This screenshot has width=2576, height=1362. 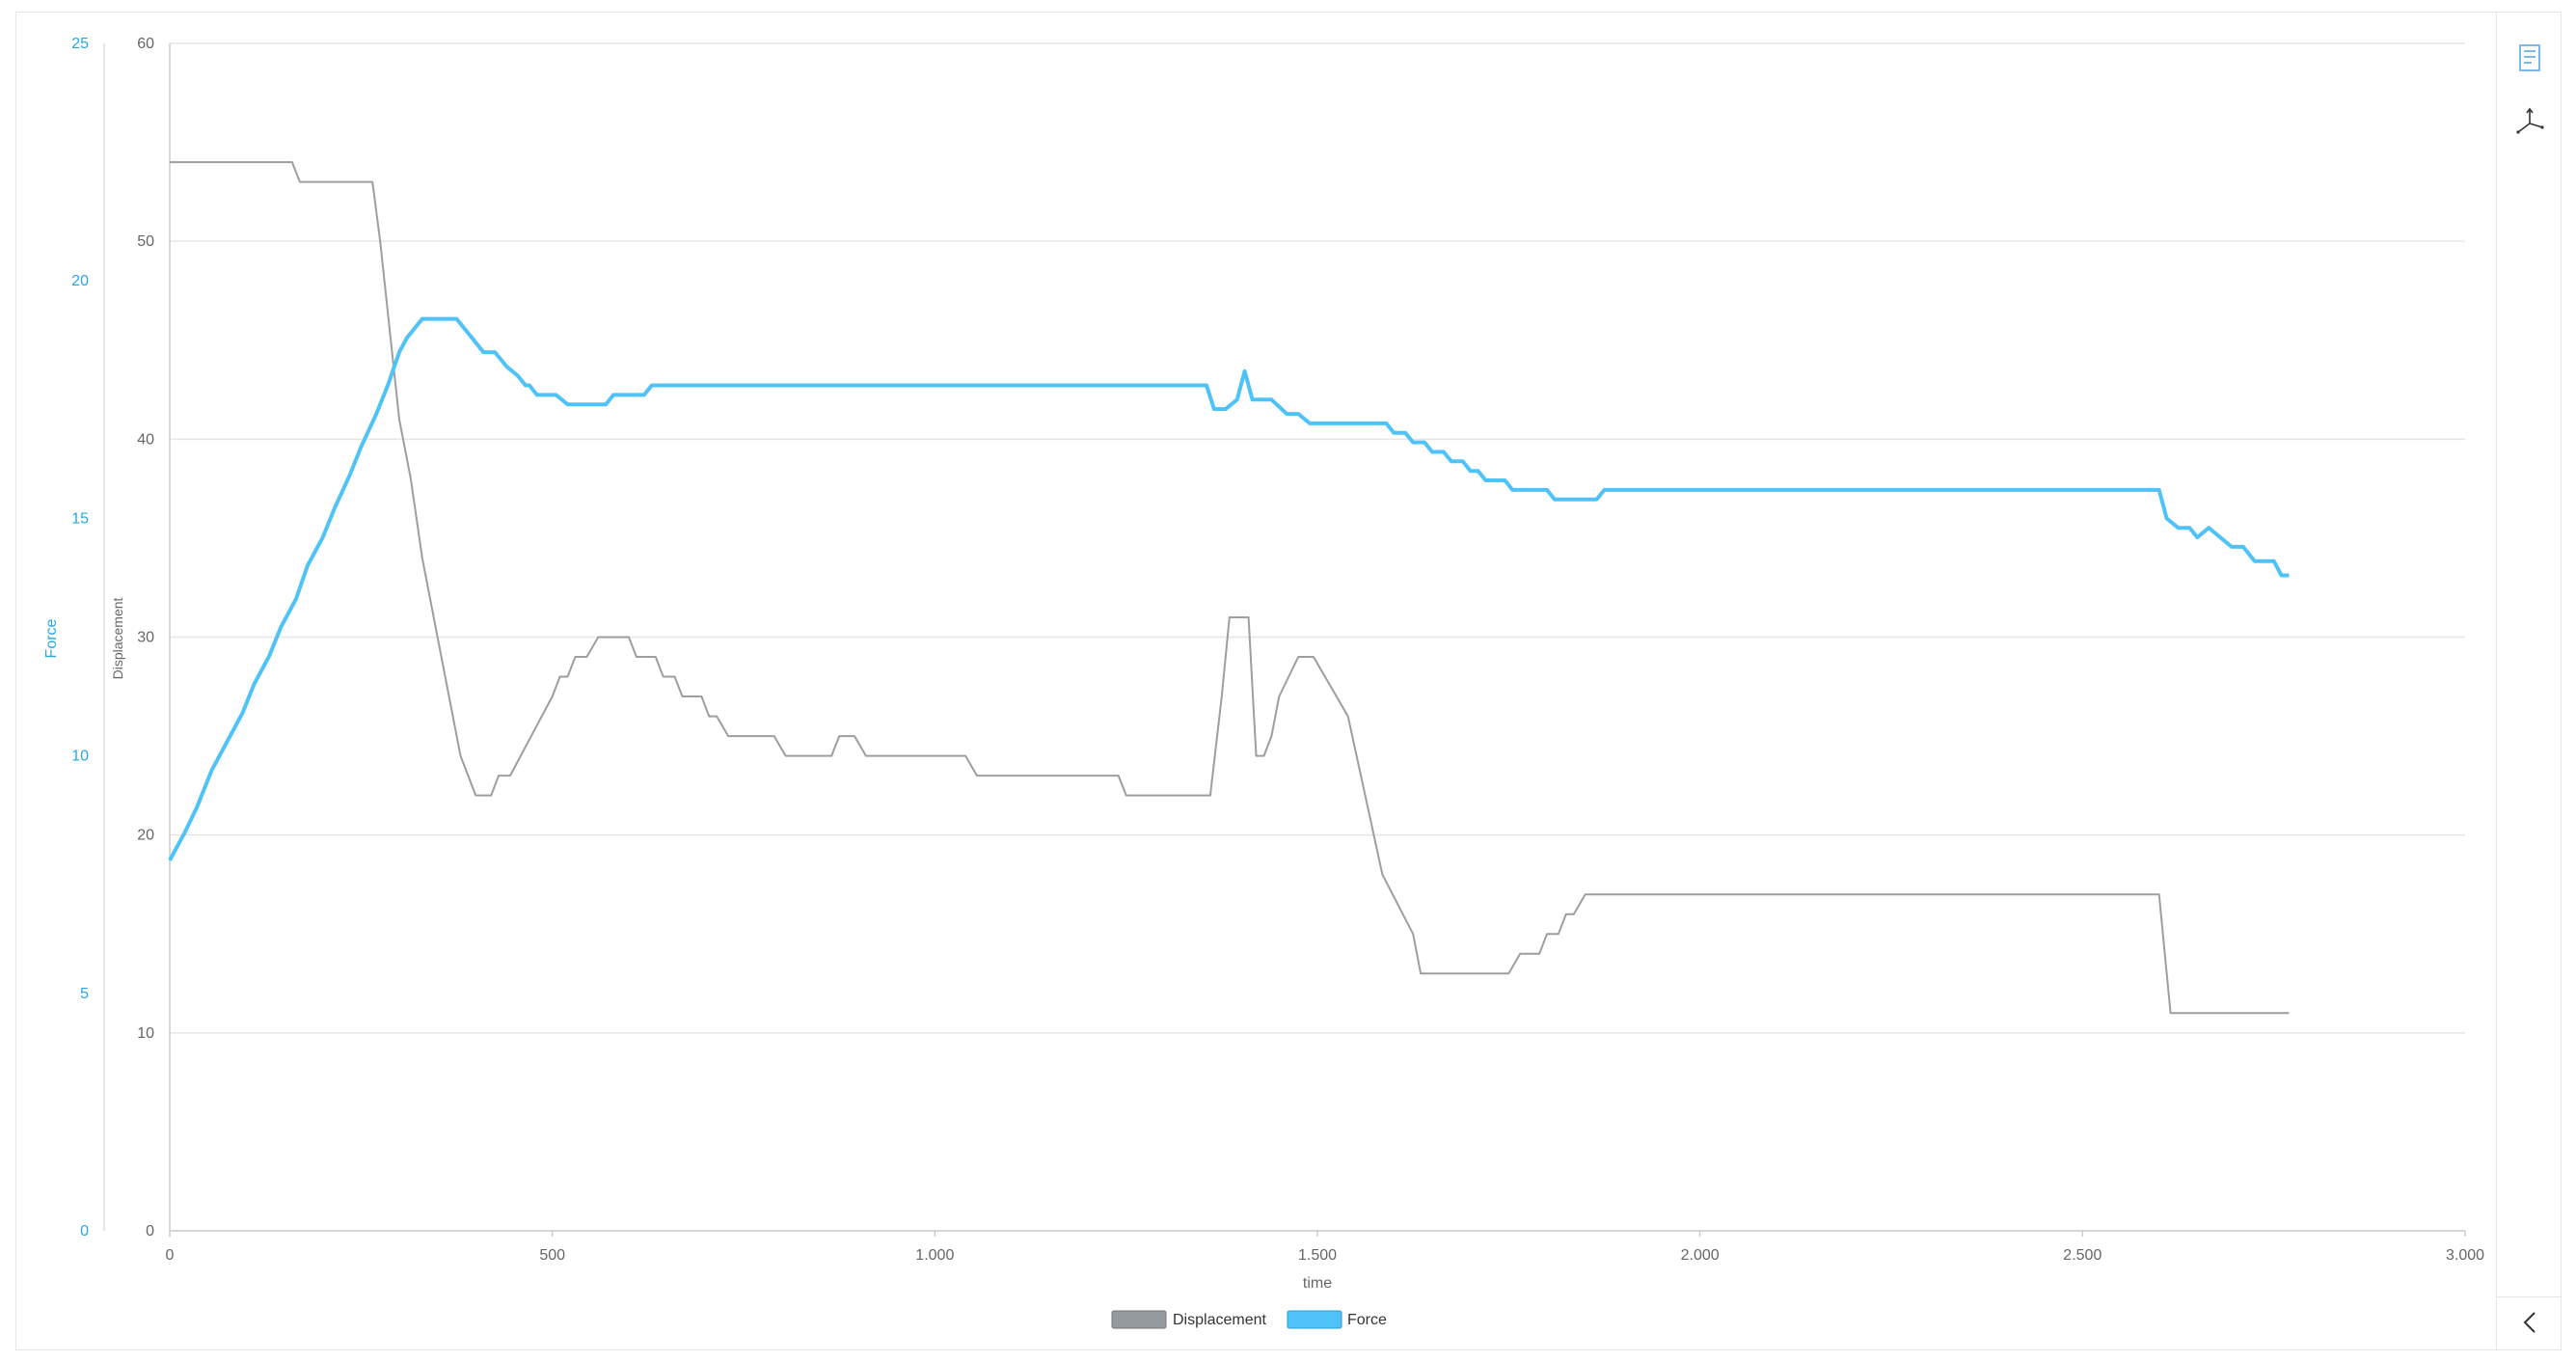 I want to click on chevron-left-icon, so click(x=2529, y=1323).